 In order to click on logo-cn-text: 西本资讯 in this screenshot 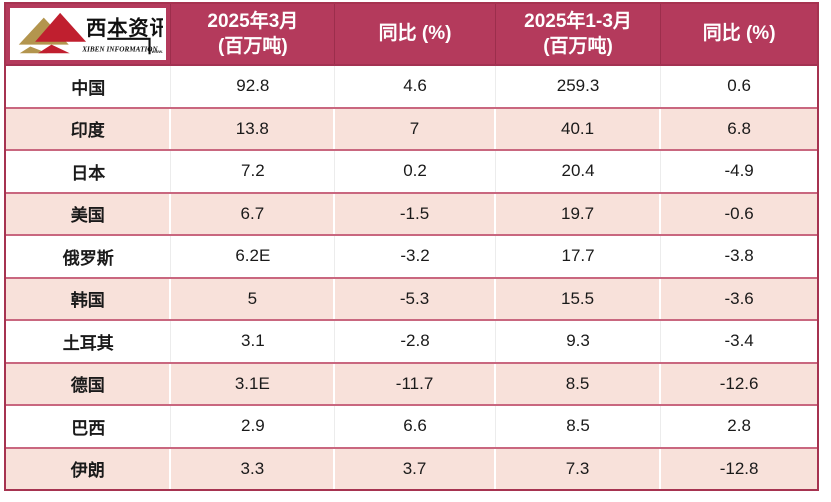, I will do `click(124, 28)`.